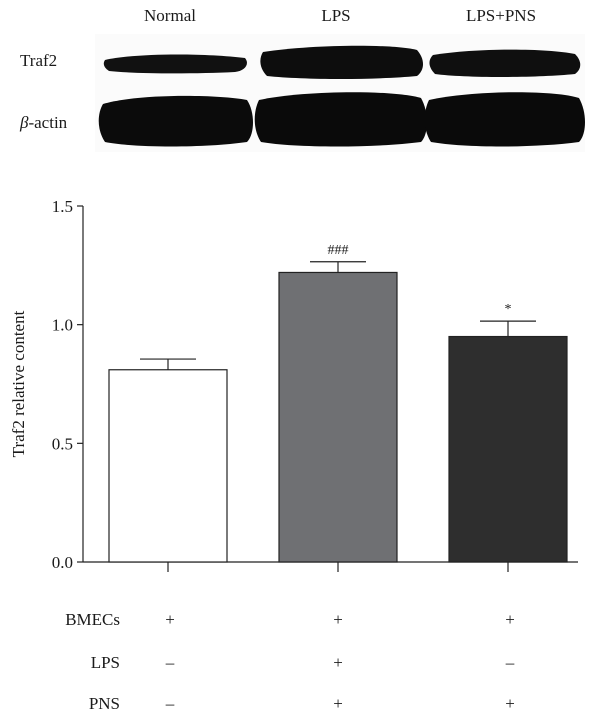  Describe the element at coordinates (176, 121) in the screenshot. I see `band-actin-normal` at that location.